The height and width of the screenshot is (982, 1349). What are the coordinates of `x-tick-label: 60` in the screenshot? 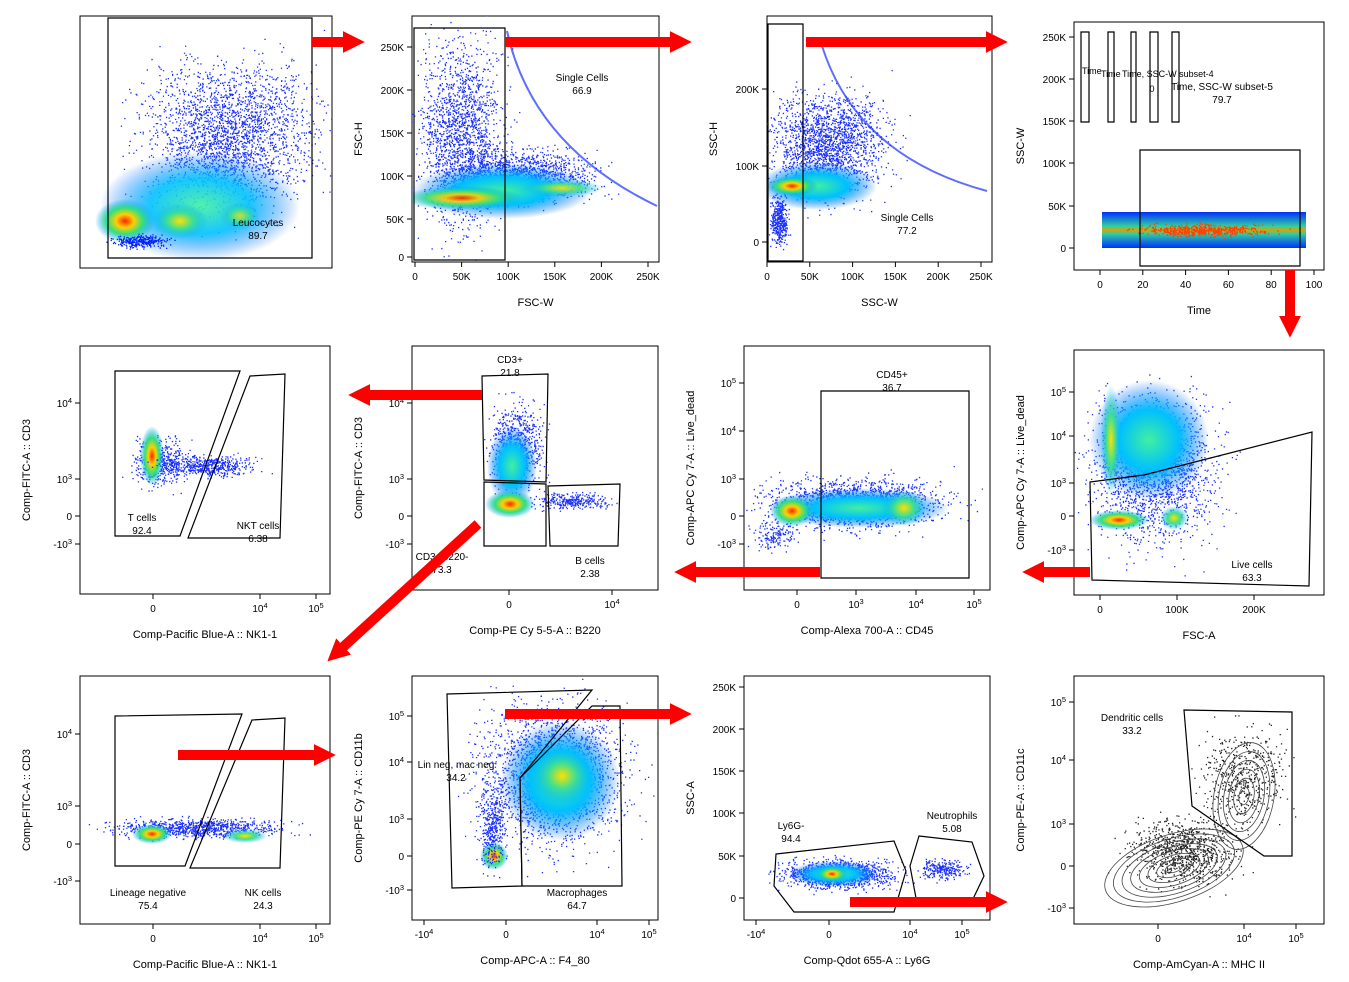 It's located at (1229, 285).